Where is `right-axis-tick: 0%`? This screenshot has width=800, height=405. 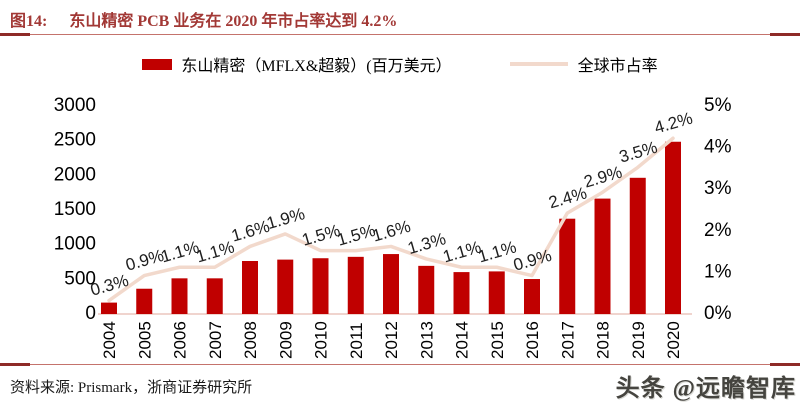 right-axis-tick: 0% is located at coordinates (718, 313).